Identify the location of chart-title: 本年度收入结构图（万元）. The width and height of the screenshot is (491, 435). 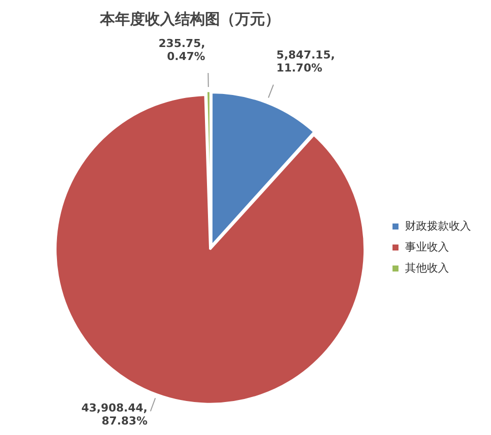
(189, 19).